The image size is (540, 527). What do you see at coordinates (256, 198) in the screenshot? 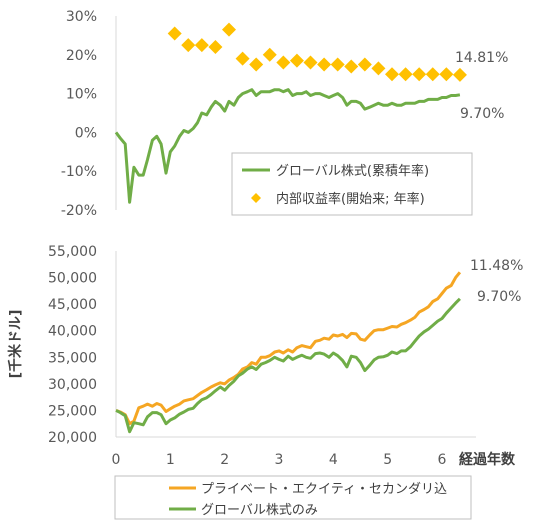
I see `top-legend-swatch-irr` at bounding box center [256, 198].